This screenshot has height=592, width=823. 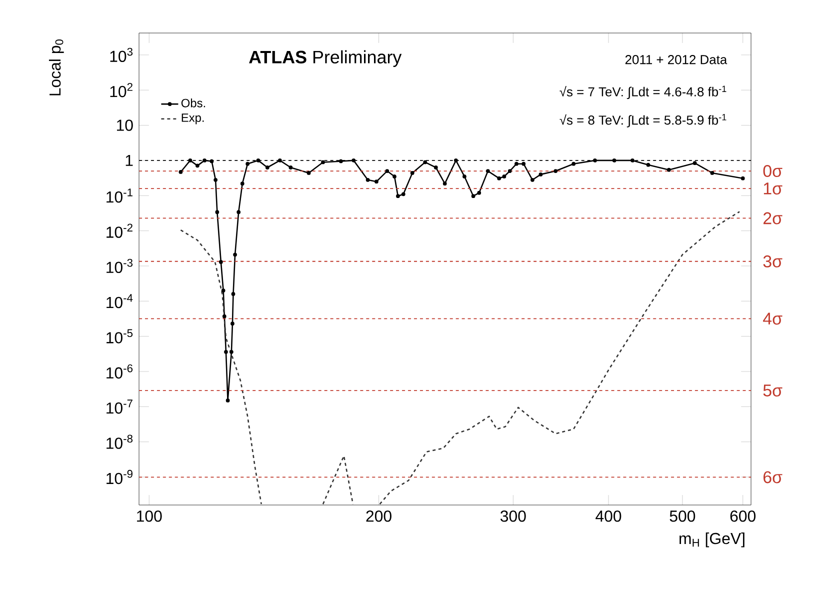 I want to click on legend-label: Obs., so click(x=193, y=103).